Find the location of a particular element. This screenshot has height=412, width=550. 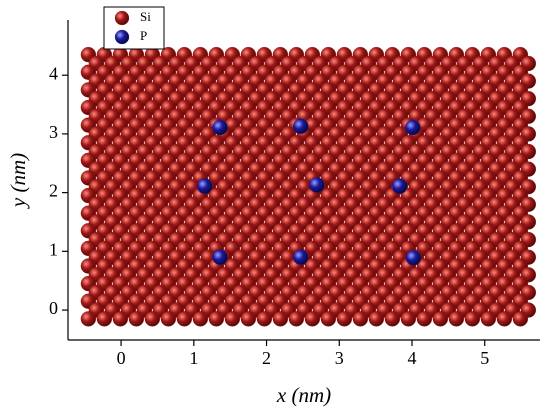

x-tick-label: 0 is located at coordinates (121, 358).